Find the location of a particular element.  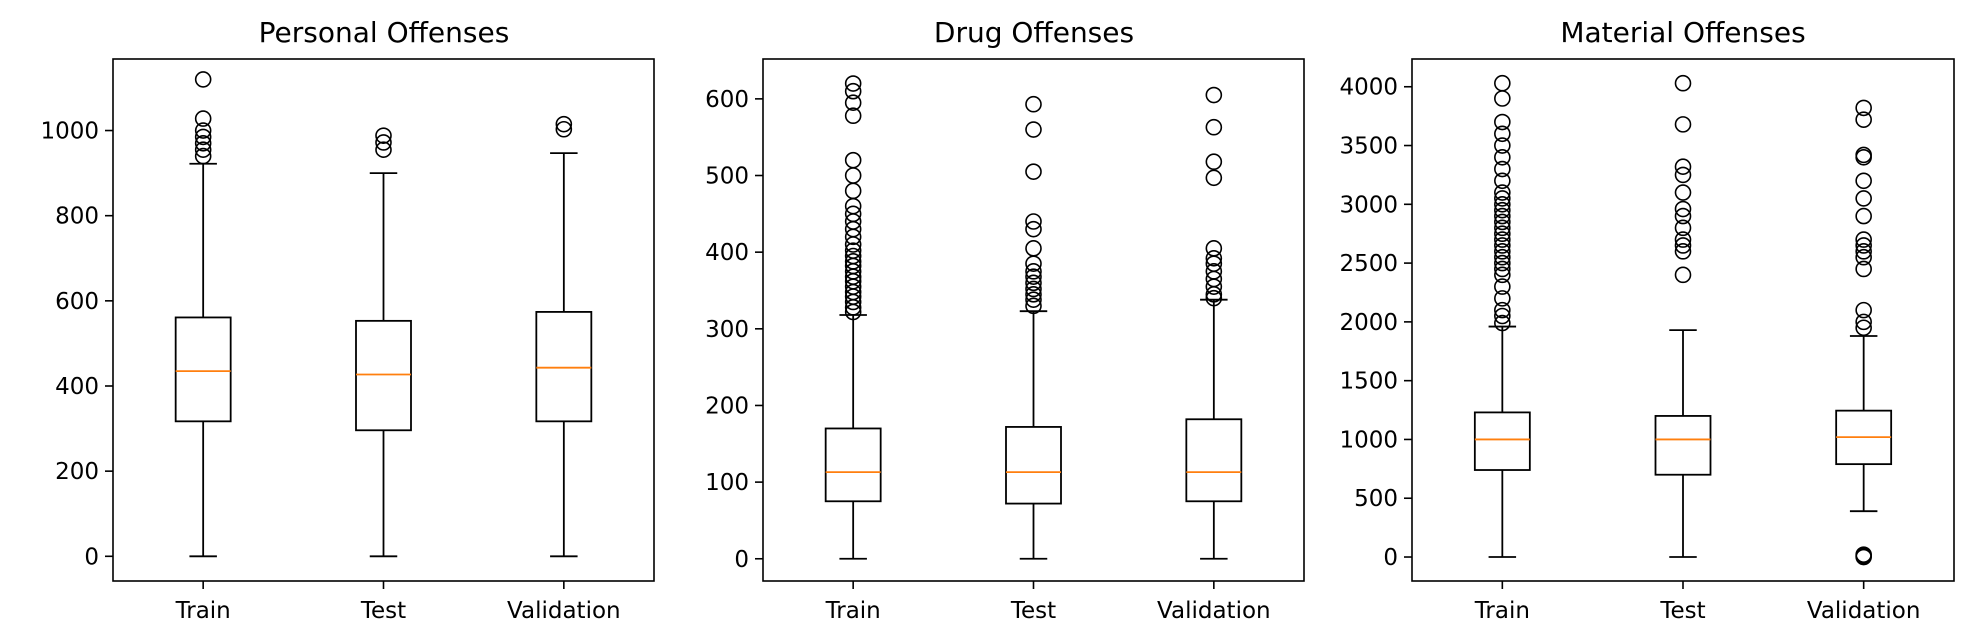

material-offenses-ytick-label-0: 0 is located at coordinates (1390, 558).